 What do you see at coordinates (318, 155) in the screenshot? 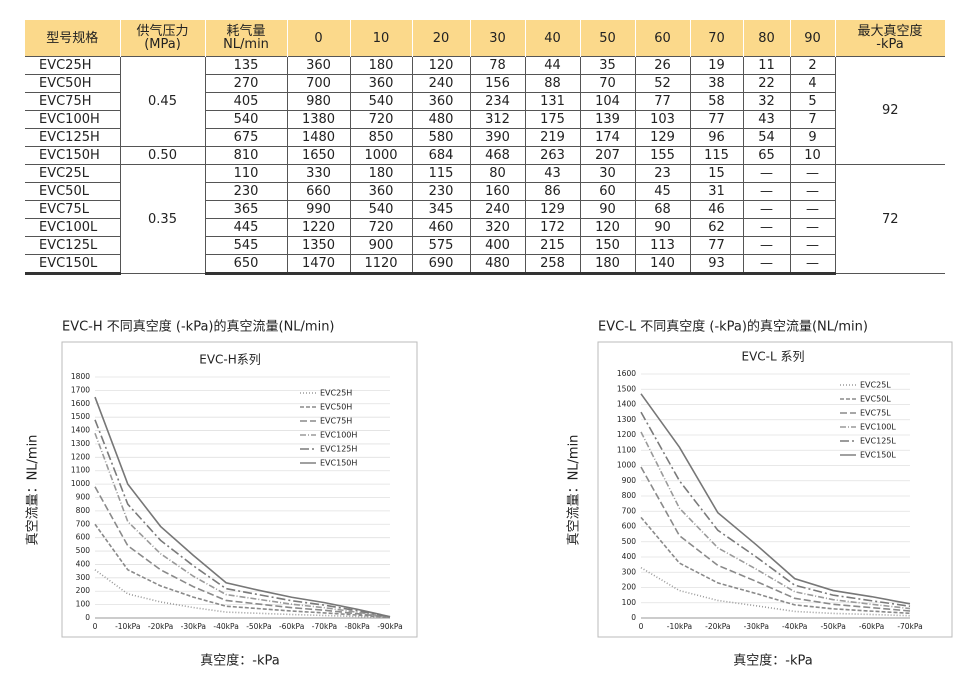
I see `value-cell: 1650` at bounding box center [318, 155].